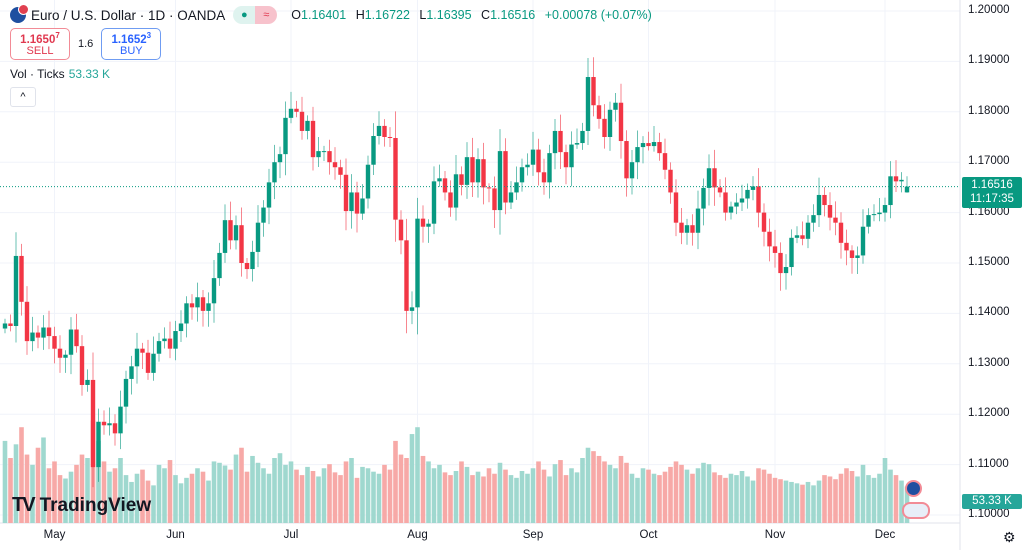 The height and width of the screenshot is (550, 1026). What do you see at coordinates (992, 501) in the screenshot?
I see `volume-value-label: 53.33 K` at bounding box center [992, 501].